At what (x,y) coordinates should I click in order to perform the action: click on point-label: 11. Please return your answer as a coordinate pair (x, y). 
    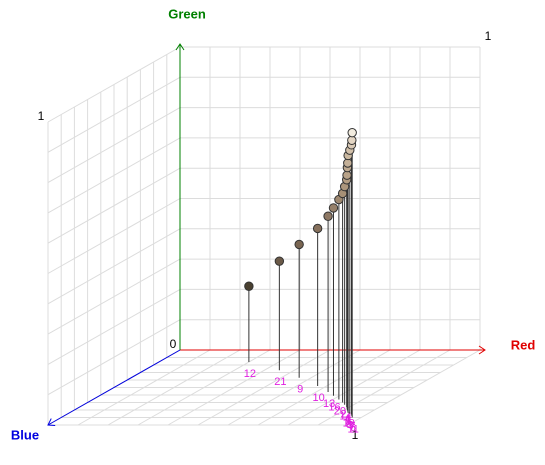
    Looking at the image, I should click on (352, 429).